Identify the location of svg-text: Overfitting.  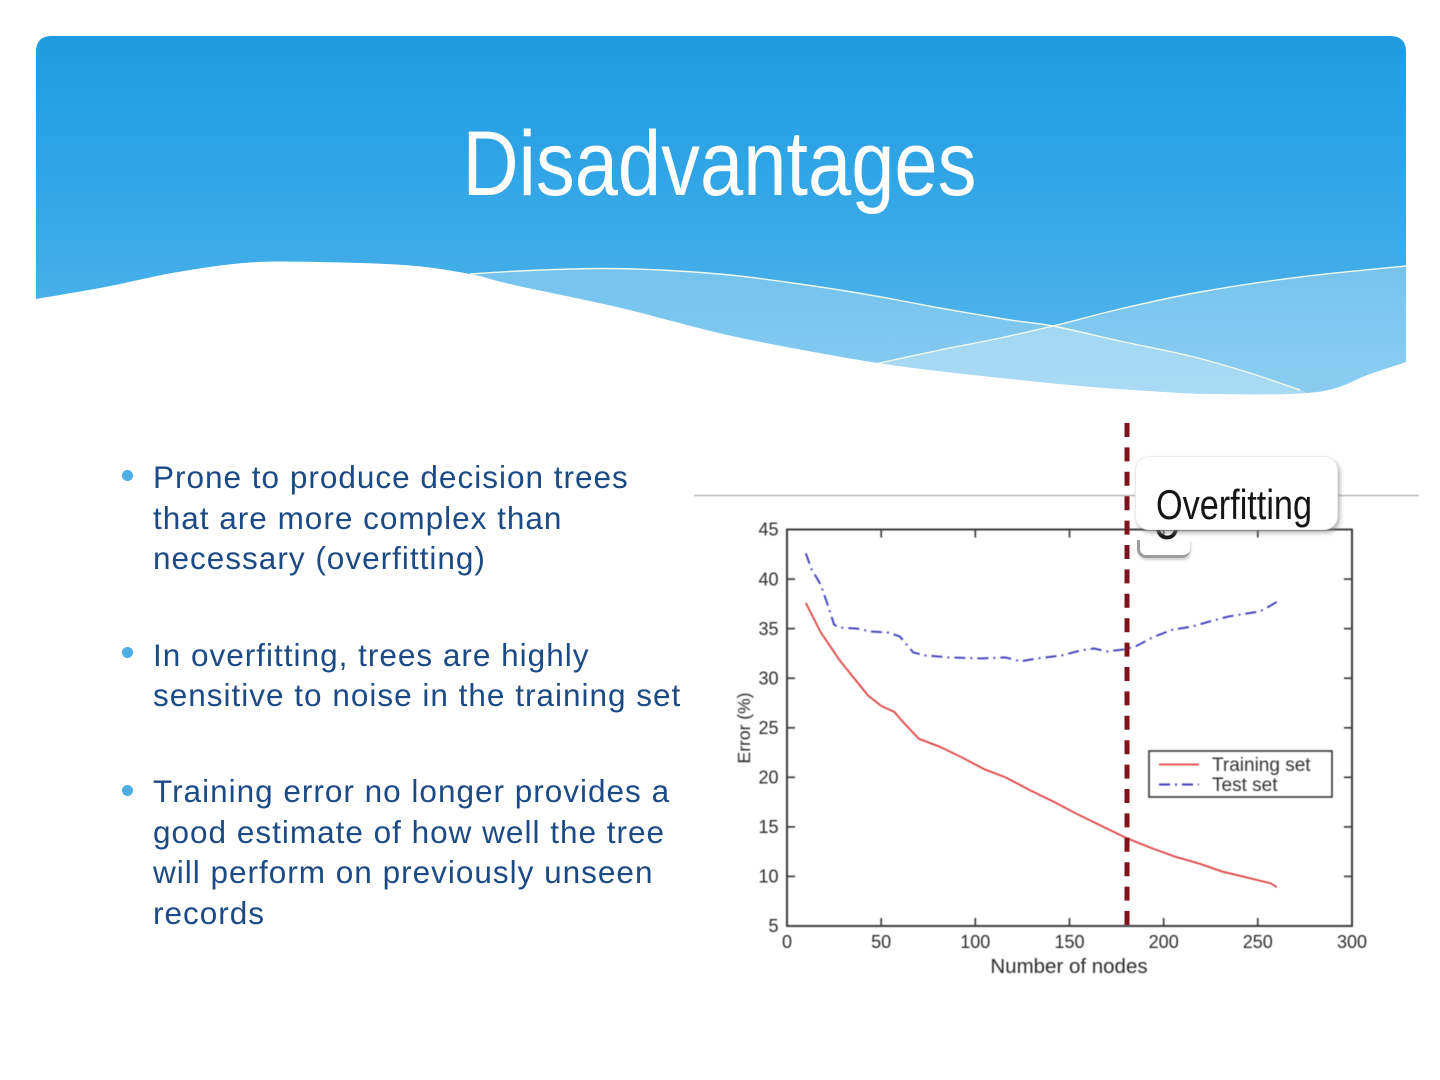
(1234, 504).